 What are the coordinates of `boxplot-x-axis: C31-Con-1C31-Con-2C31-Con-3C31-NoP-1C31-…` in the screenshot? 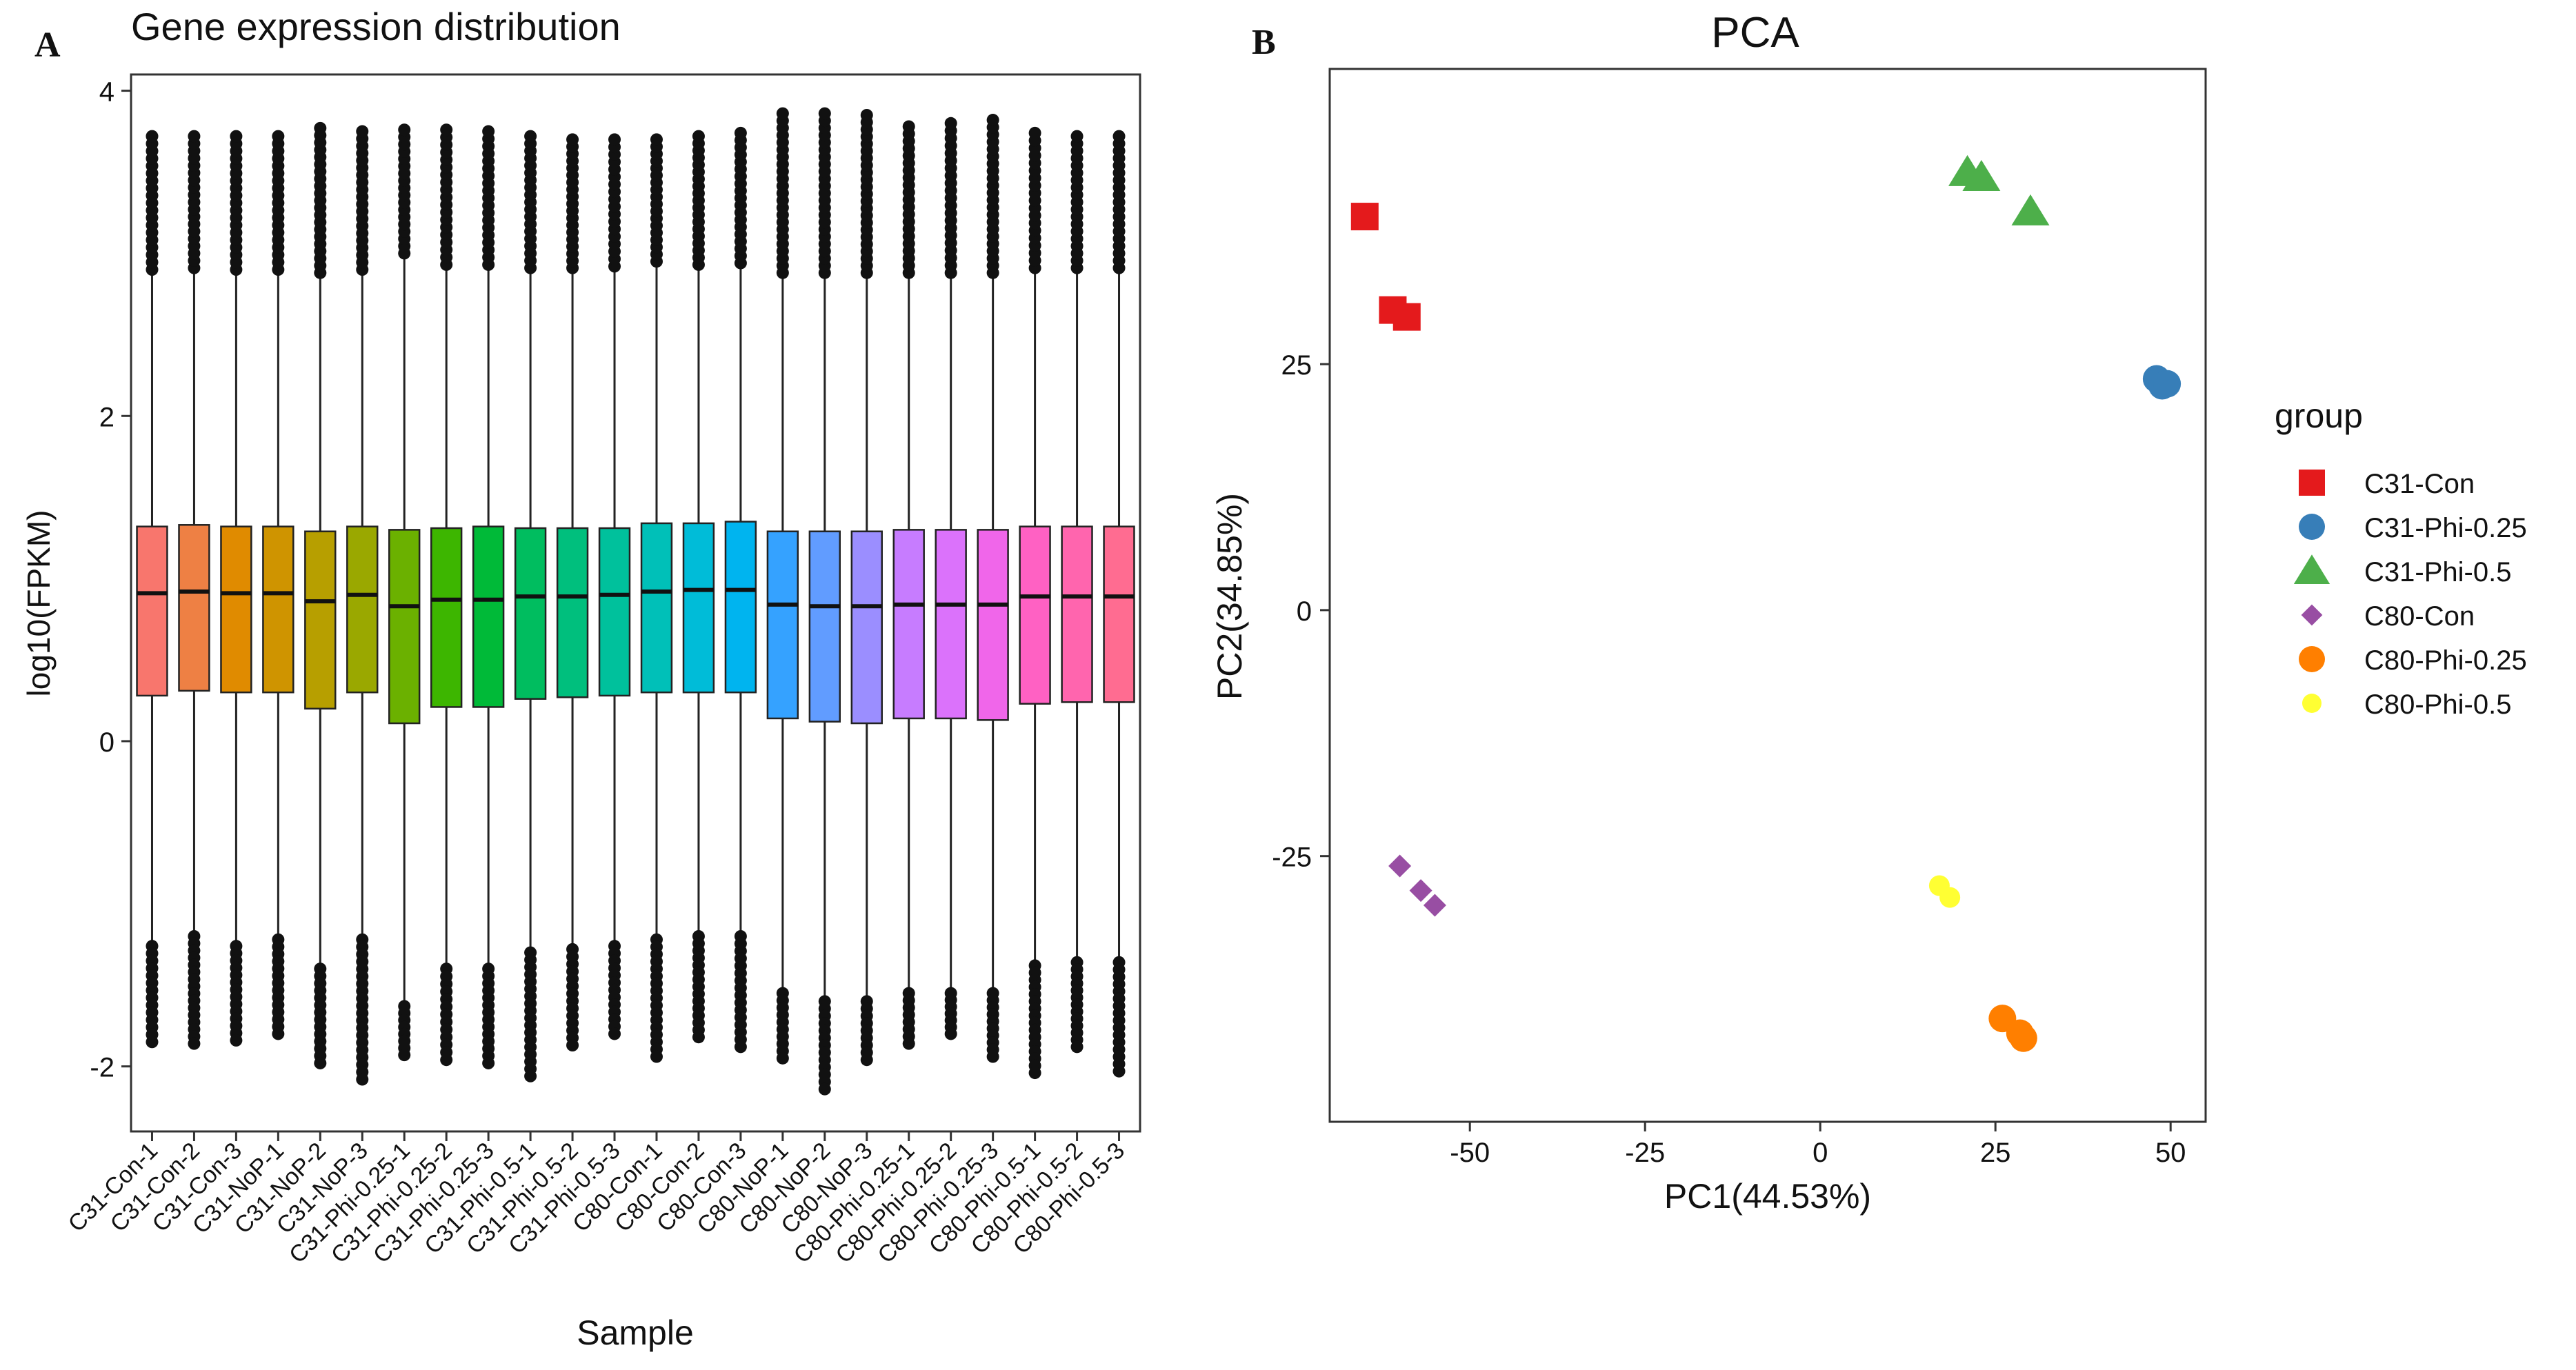 It's located at (596, 1200).